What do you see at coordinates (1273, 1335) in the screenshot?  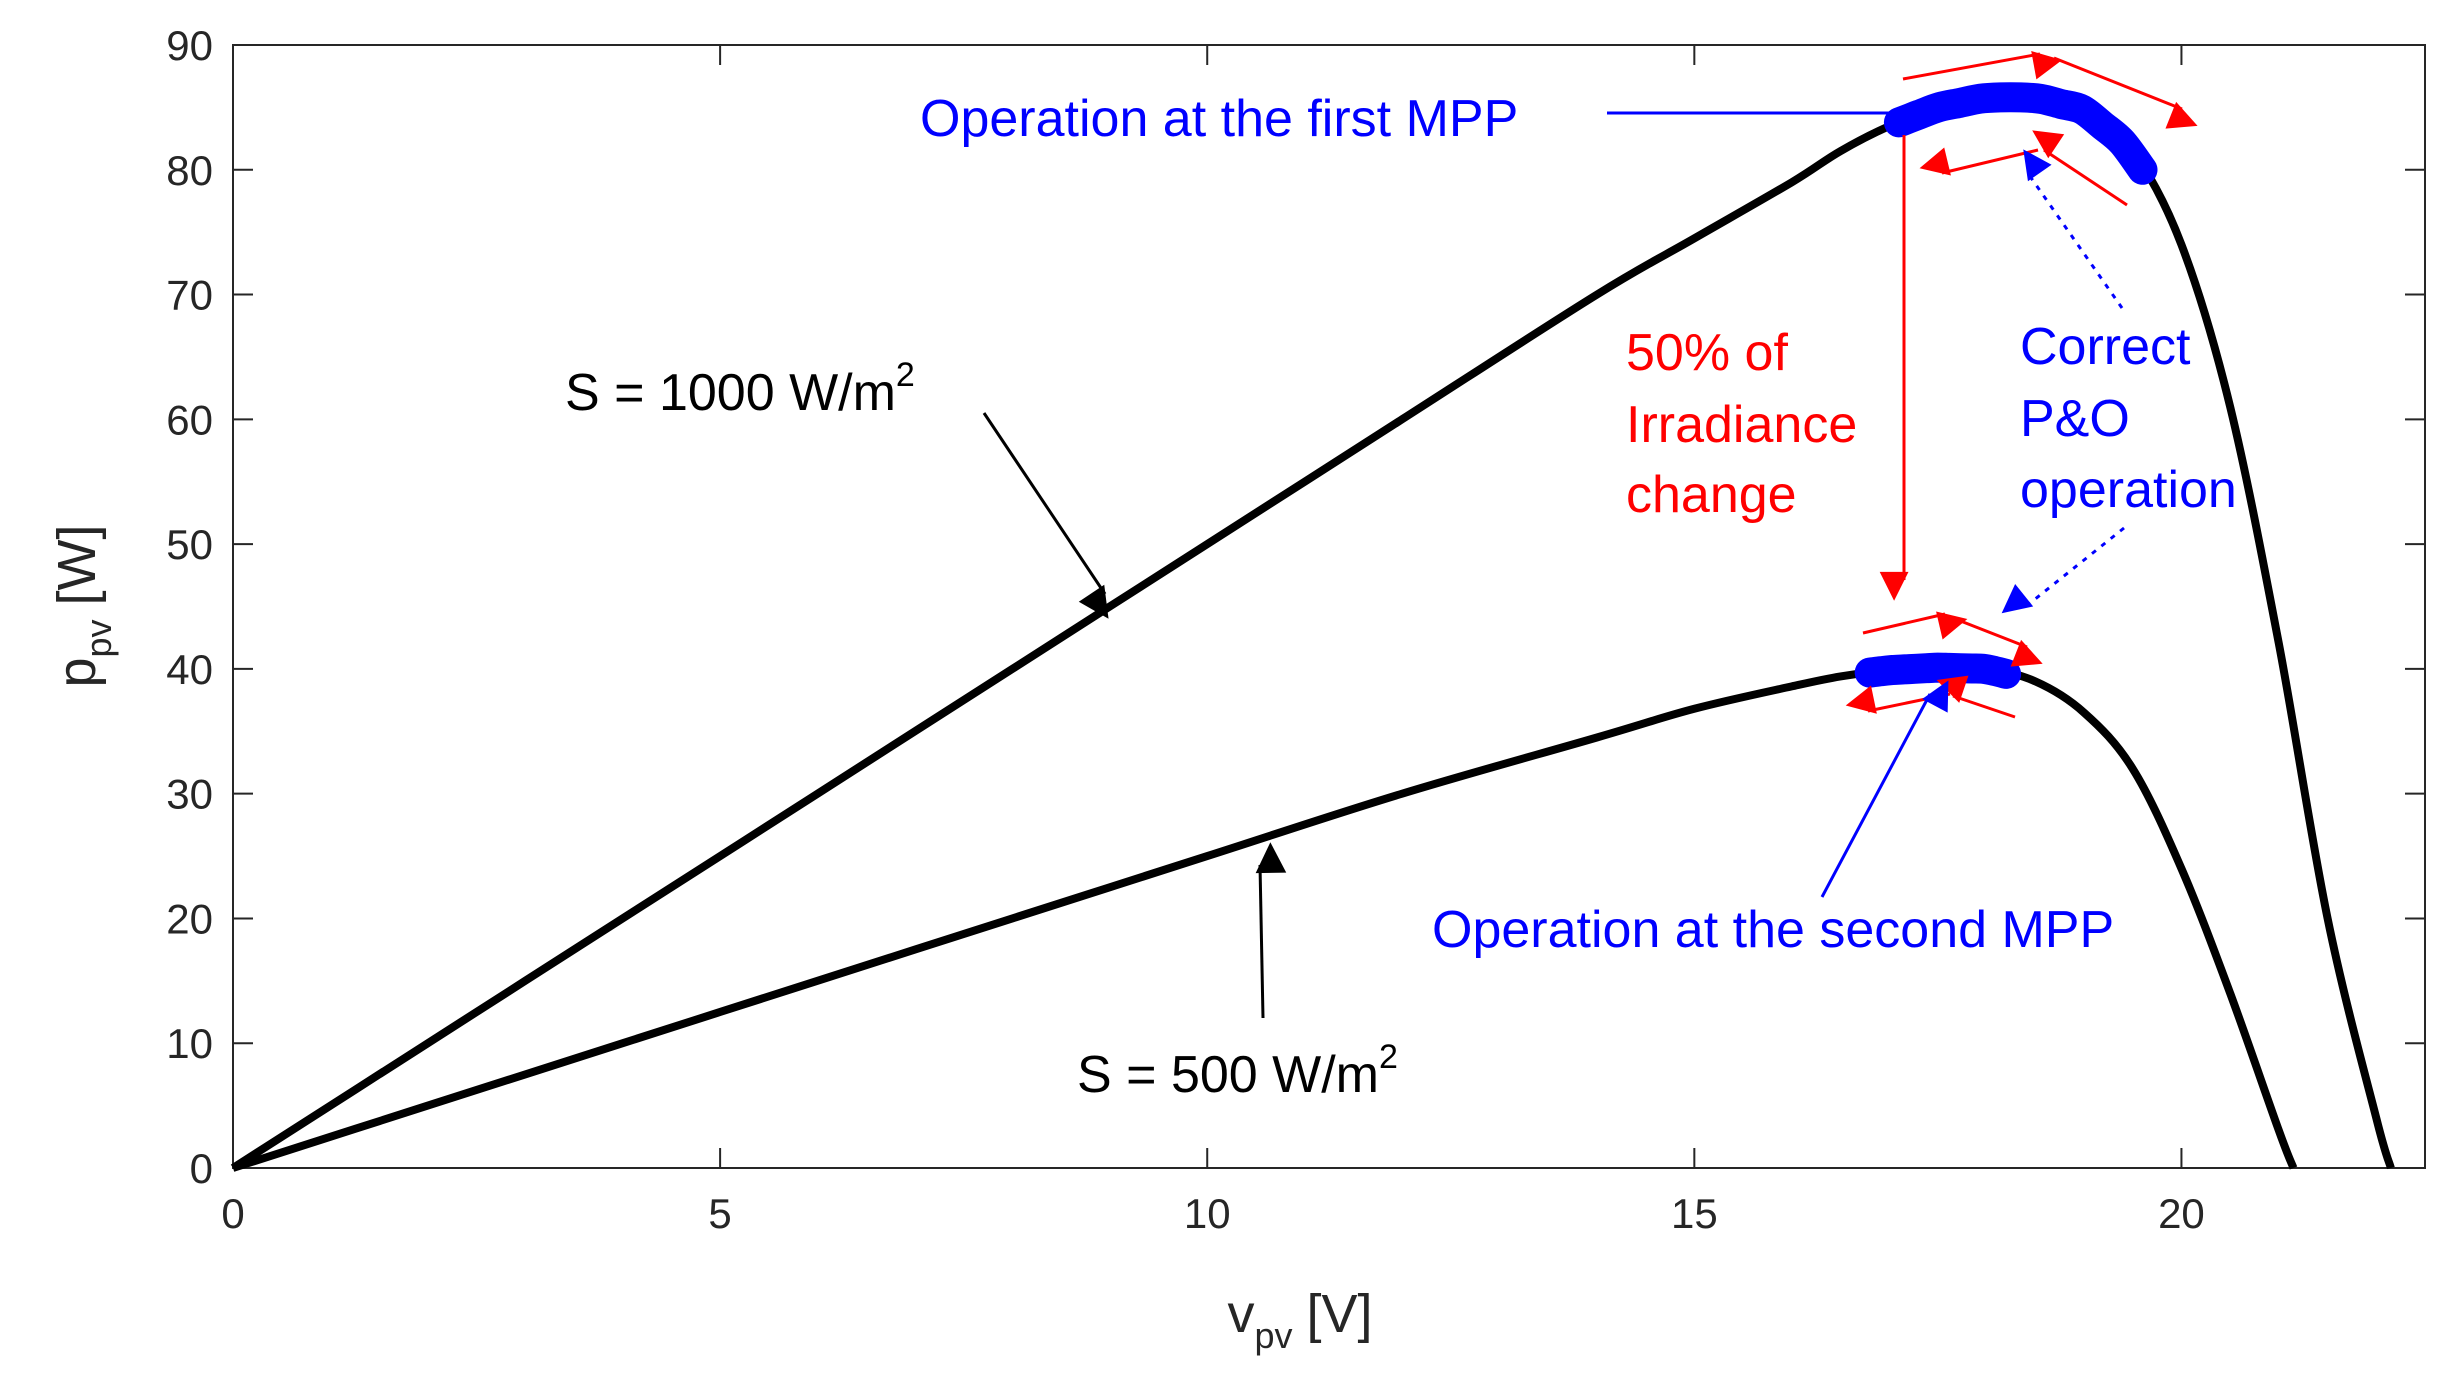 I see `x-axis-label-sub: pv` at bounding box center [1273, 1335].